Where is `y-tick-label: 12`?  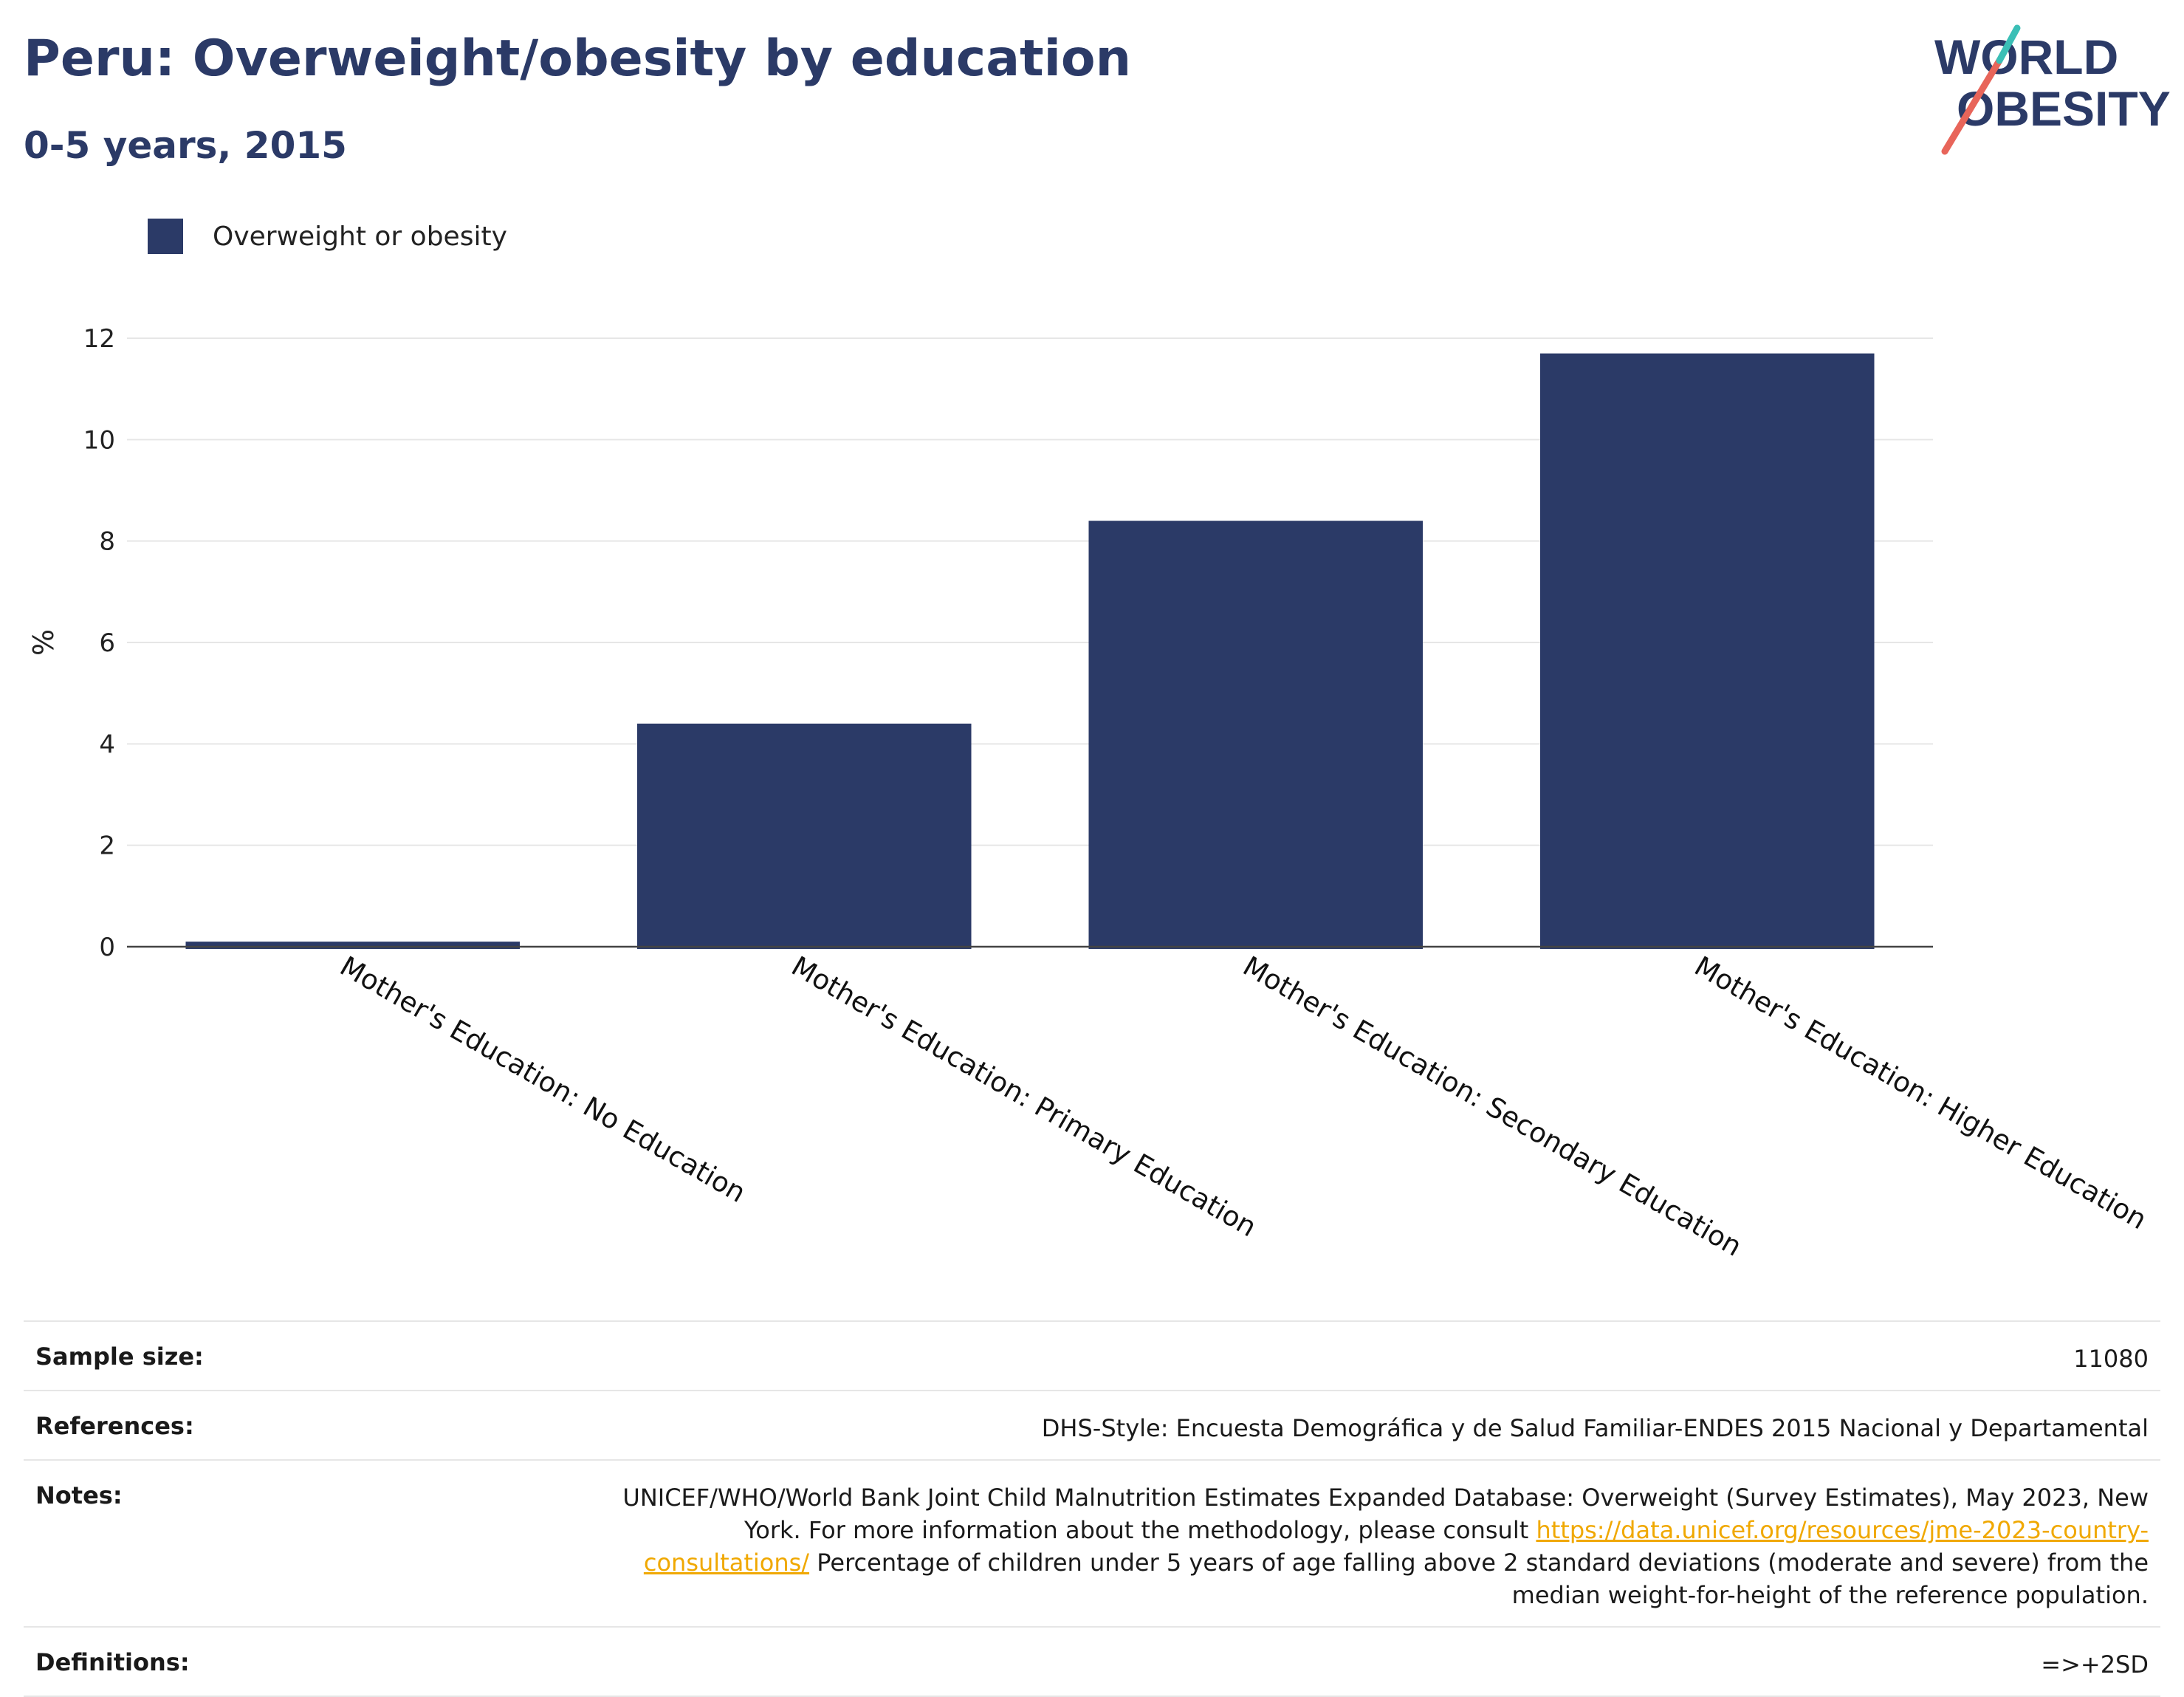 y-tick-label: 12 is located at coordinates (99, 339).